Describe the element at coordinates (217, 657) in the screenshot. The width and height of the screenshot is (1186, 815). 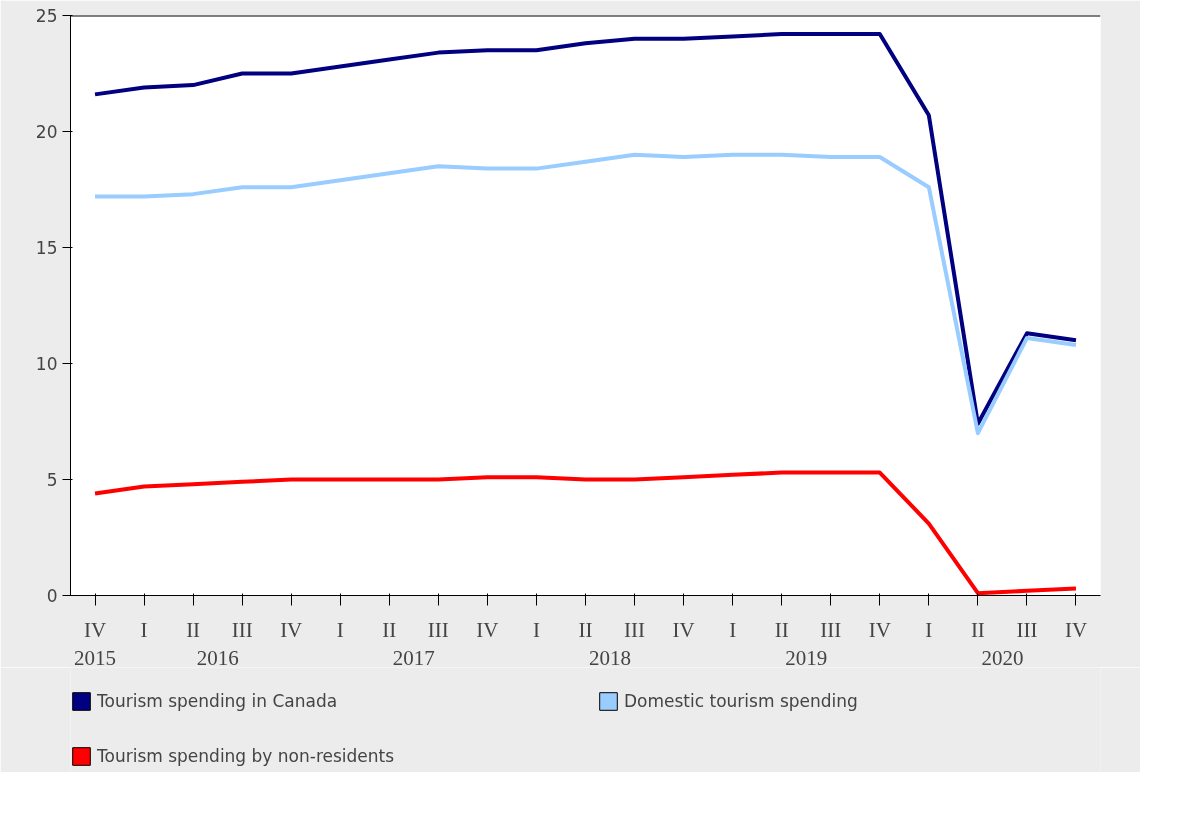
I see `text: 2016` at that location.